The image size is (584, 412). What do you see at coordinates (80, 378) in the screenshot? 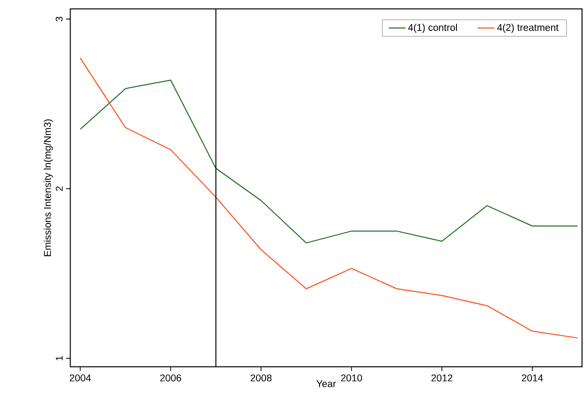
I see `x-tick-label: 2004` at bounding box center [80, 378].